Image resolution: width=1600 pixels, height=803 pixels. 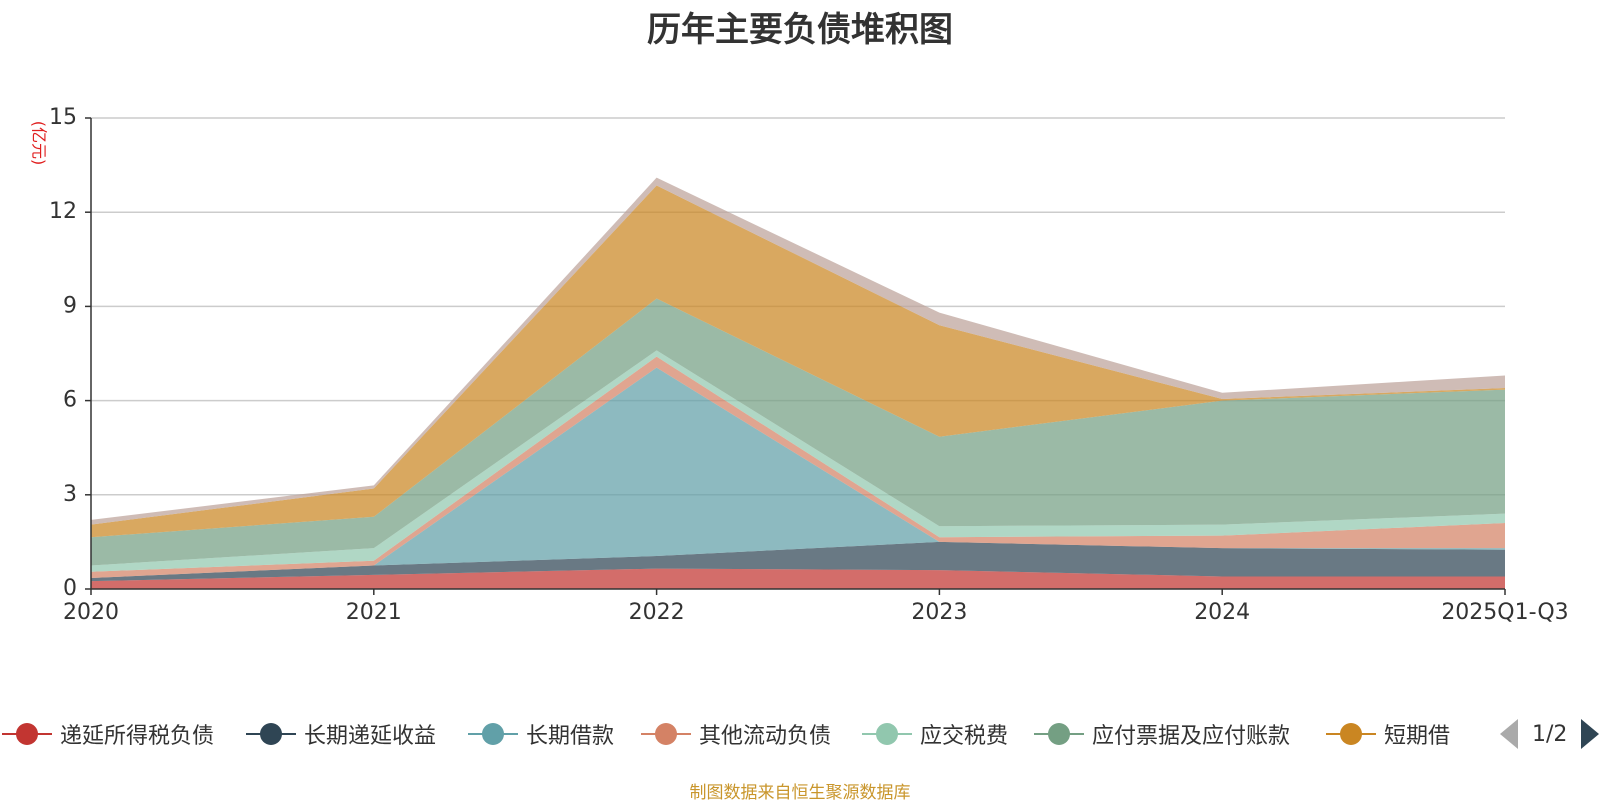 I want to click on legend-item: 长期借款, so click(x=541, y=734).